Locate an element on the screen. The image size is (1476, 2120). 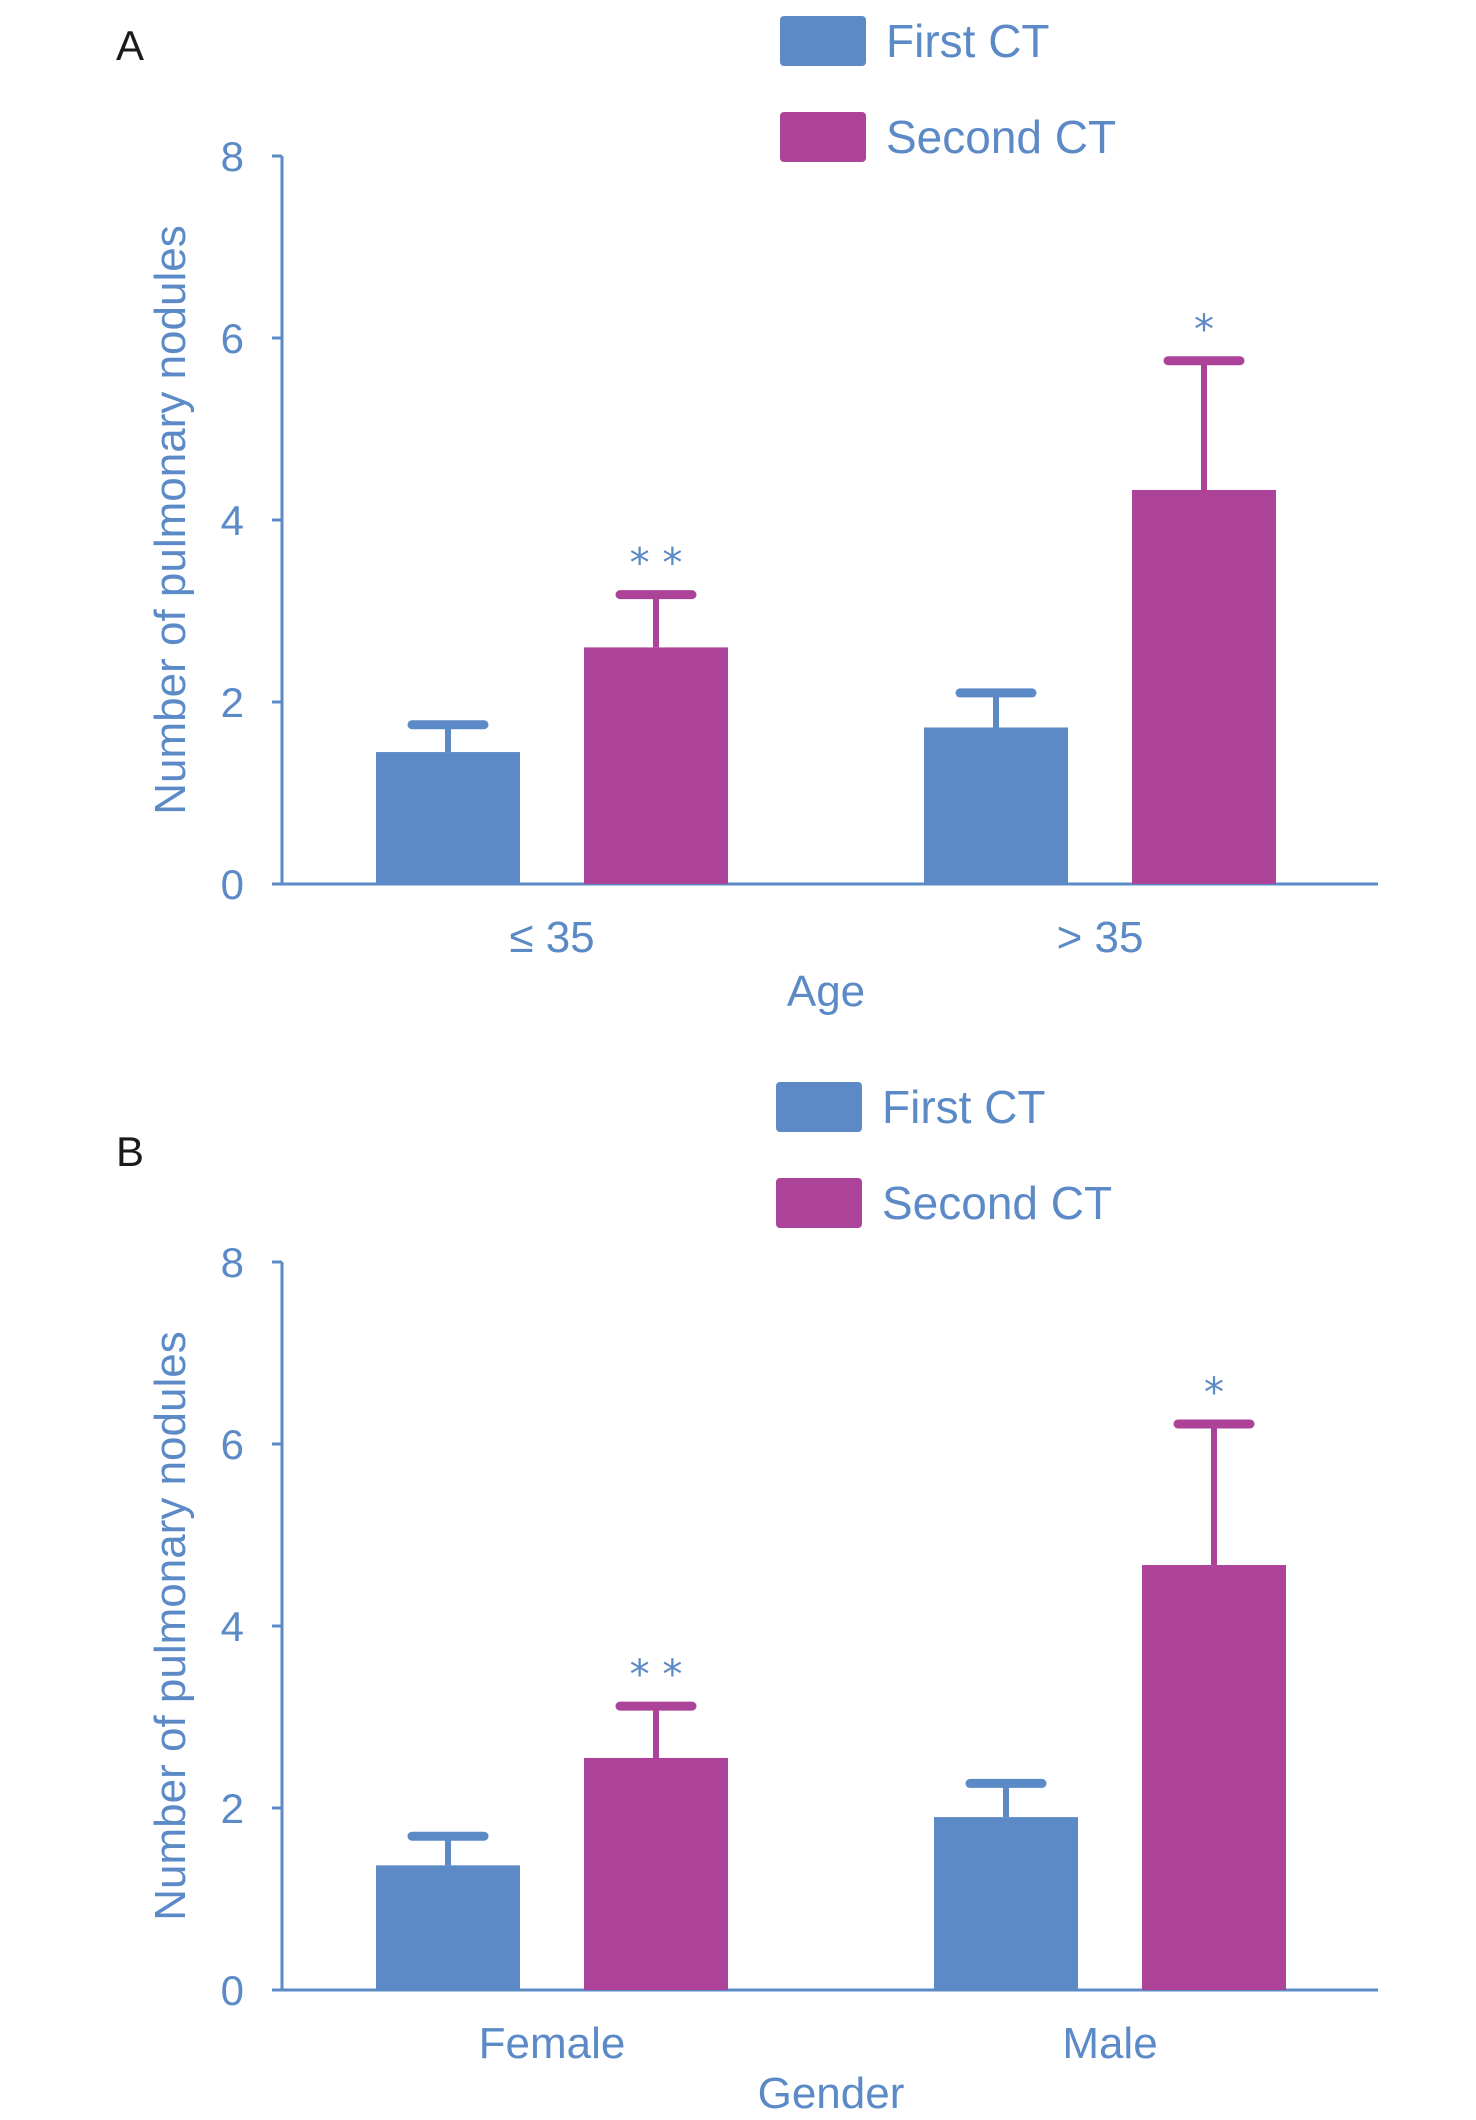
x-axis-title: Age is located at coordinates (826, 991).